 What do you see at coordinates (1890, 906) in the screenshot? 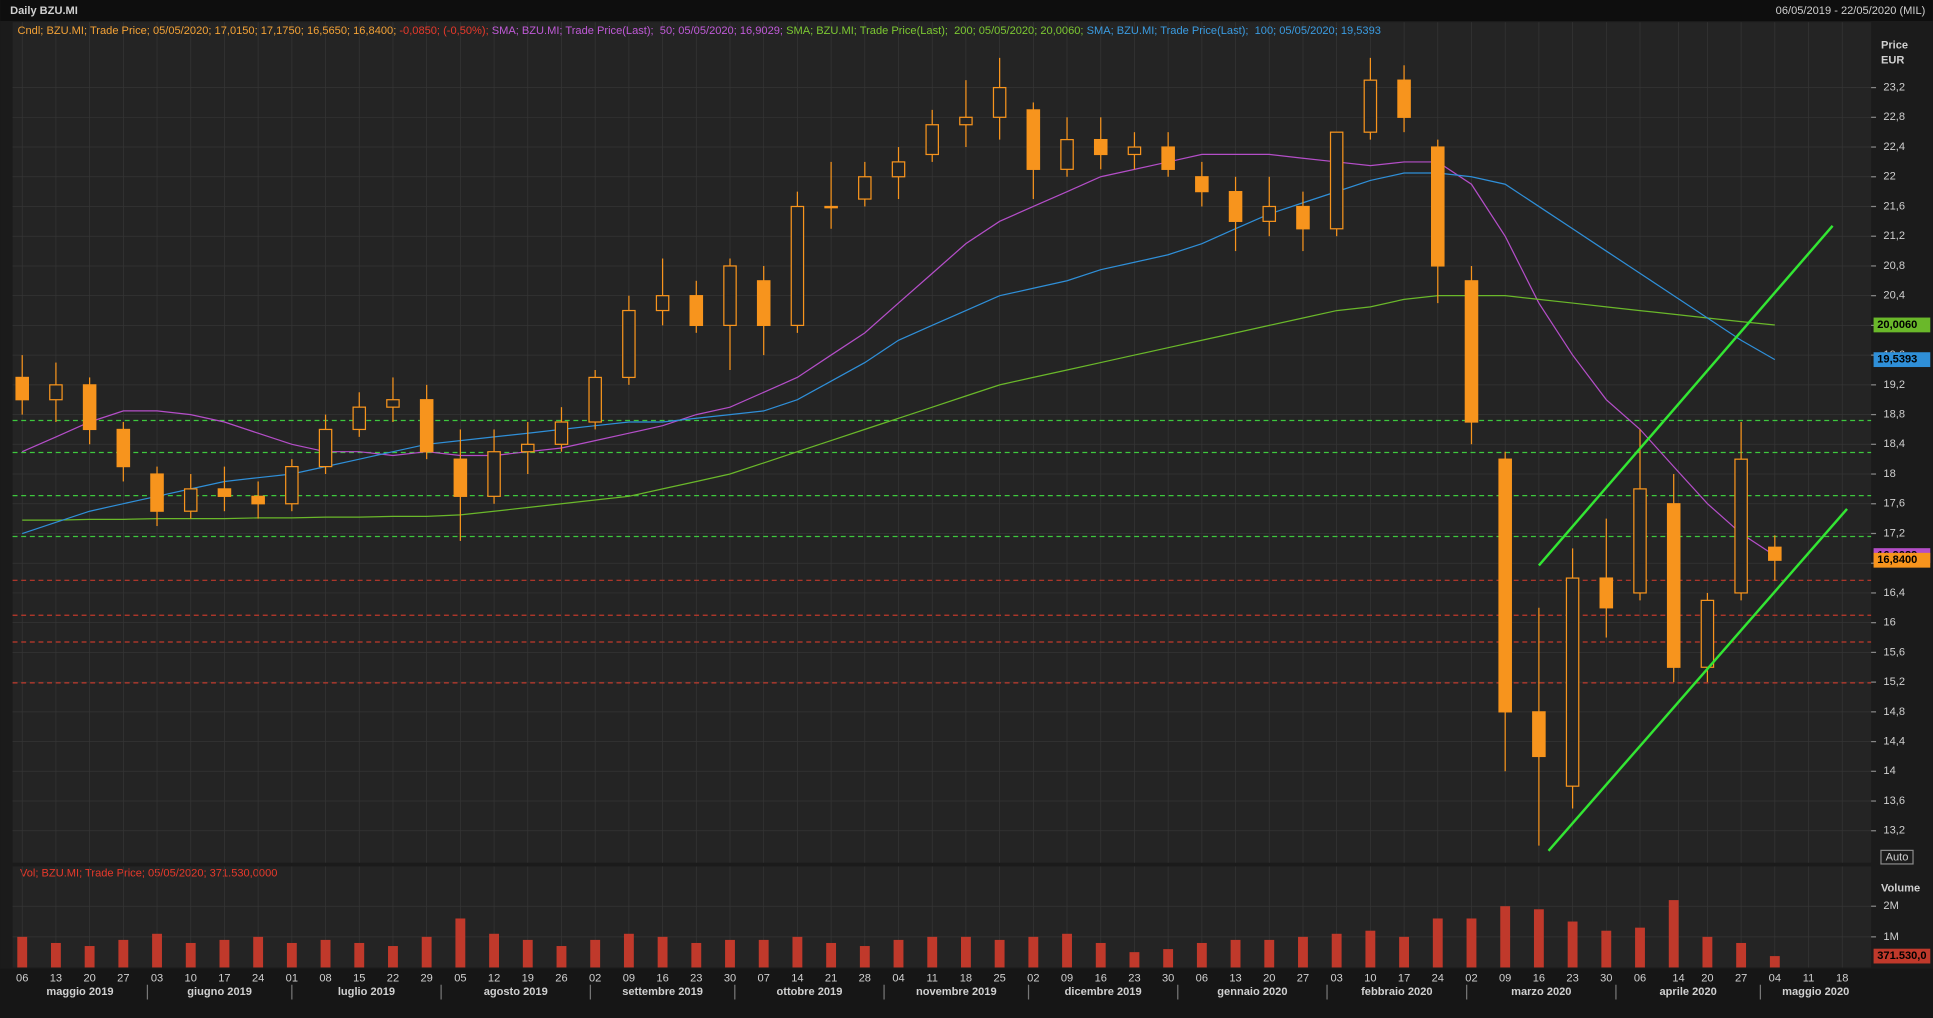
I see `y-tick-label: 2M` at bounding box center [1890, 906].